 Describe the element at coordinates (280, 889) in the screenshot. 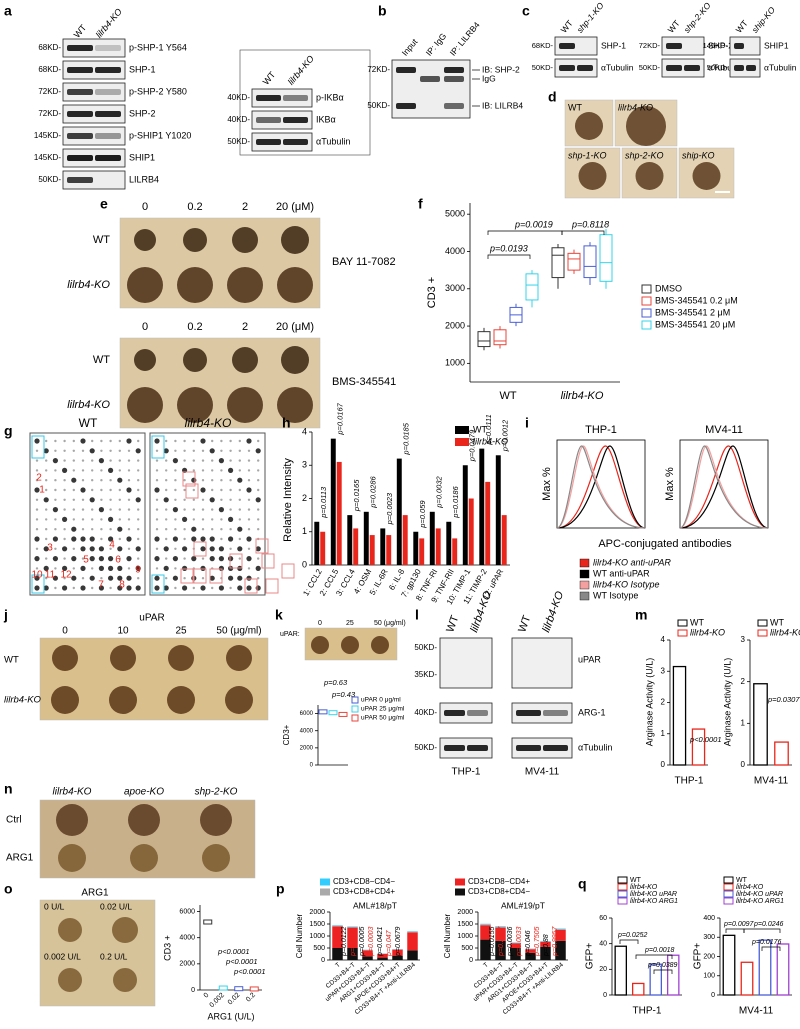

I see `panel-letter: p` at that location.